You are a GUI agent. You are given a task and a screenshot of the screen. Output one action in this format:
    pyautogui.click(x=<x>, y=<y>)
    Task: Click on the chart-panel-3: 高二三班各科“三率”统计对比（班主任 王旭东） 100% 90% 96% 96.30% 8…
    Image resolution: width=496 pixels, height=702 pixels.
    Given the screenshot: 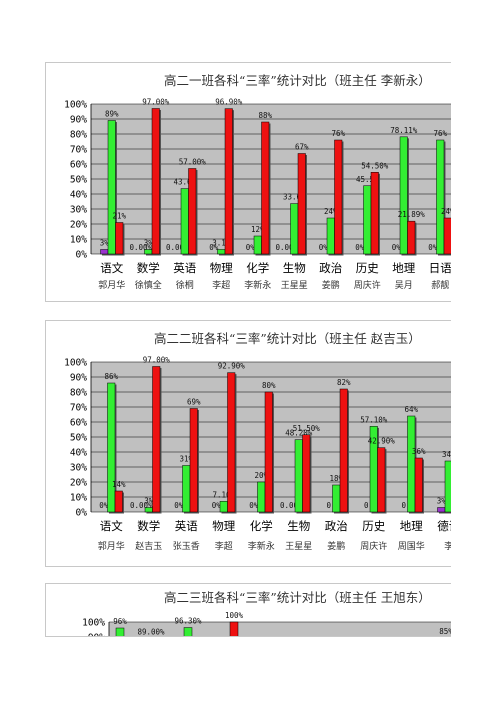 What is the action you would take?
    pyautogui.click(x=248, y=610)
    